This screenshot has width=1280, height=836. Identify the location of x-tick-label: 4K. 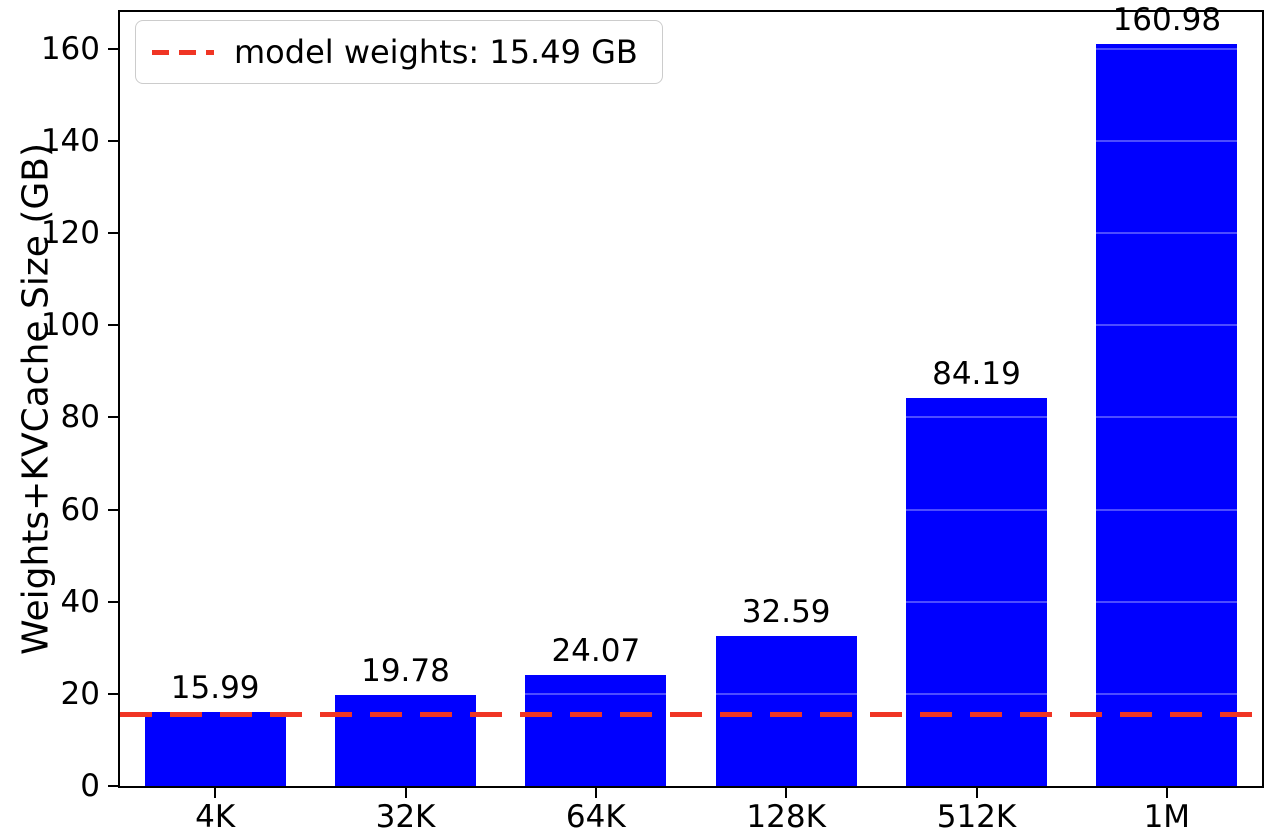
(215, 817).